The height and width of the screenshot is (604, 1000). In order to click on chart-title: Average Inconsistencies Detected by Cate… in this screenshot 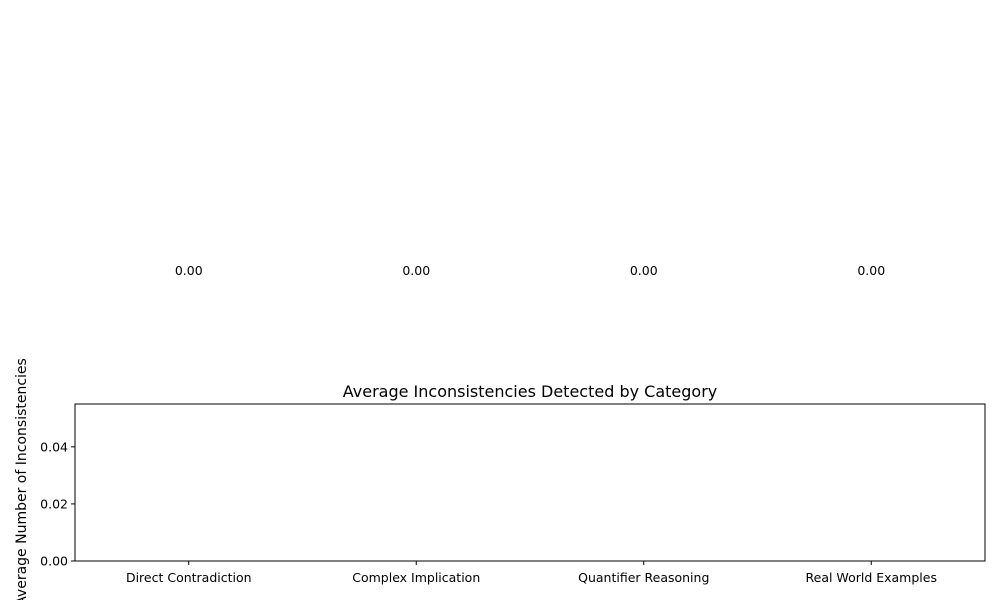, I will do `click(530, 391)`.